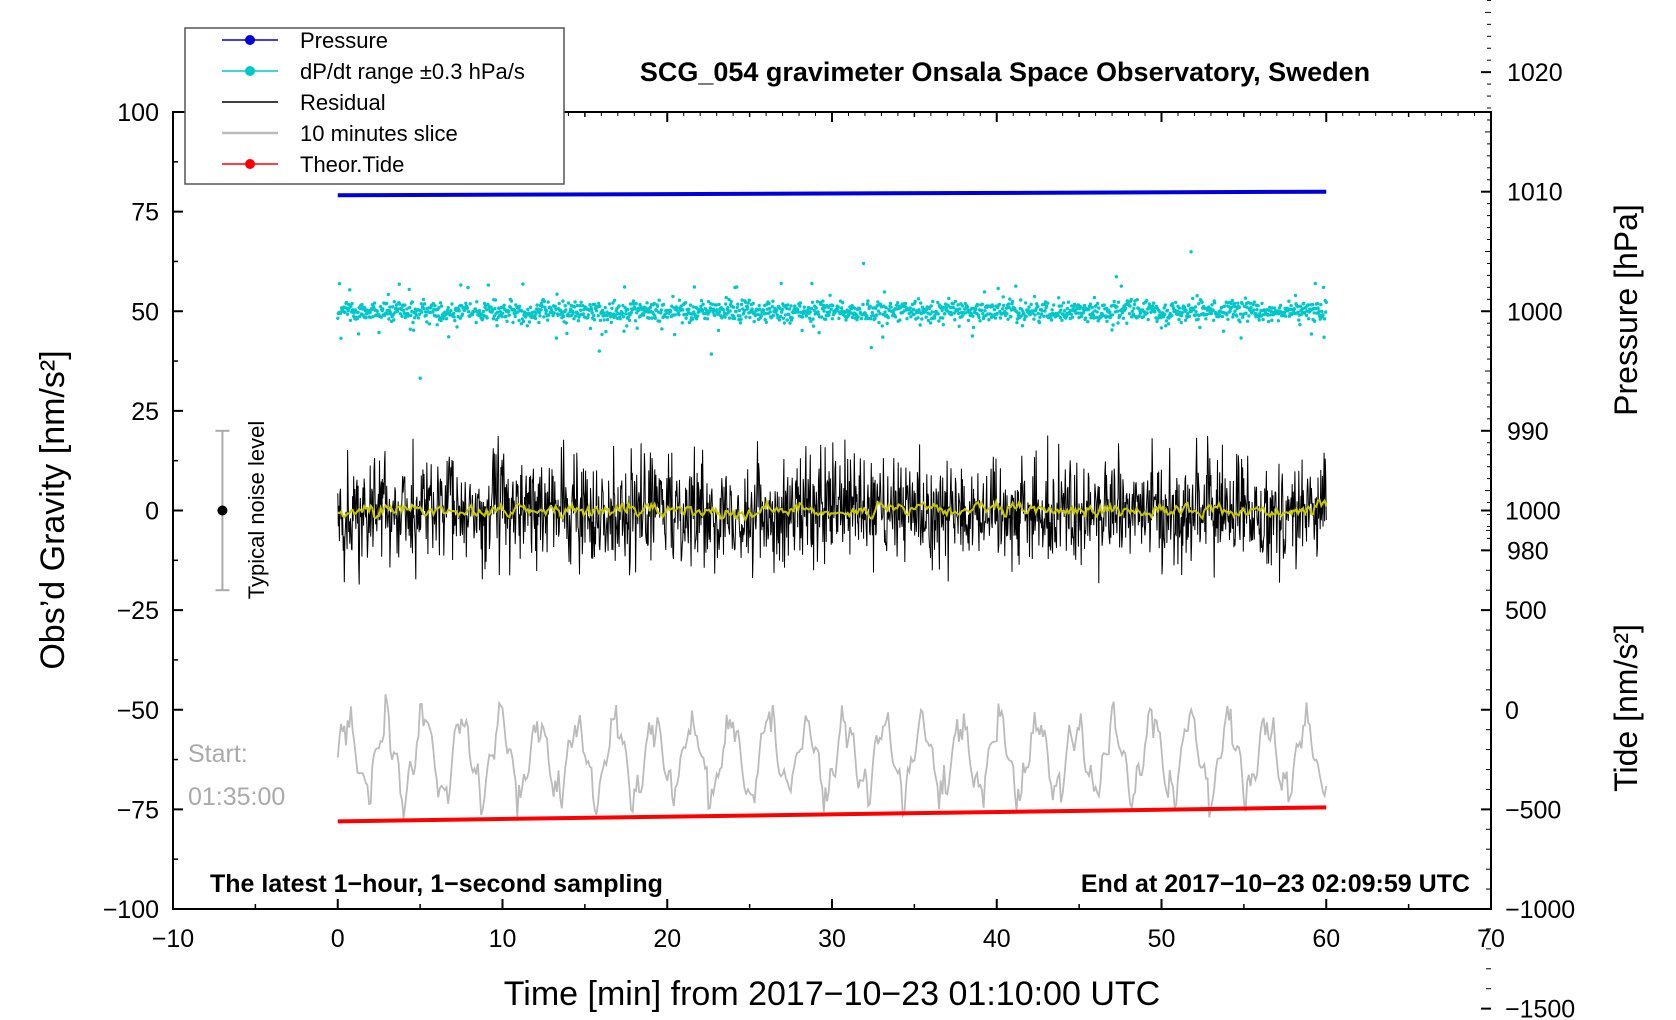 Image resolution: width=1676 pixels, height=1020 pixels. What do you see at coordinates (338, 939) in the screenshot?
I see `x-tick-label: 0` at bounding box center [338, 939].